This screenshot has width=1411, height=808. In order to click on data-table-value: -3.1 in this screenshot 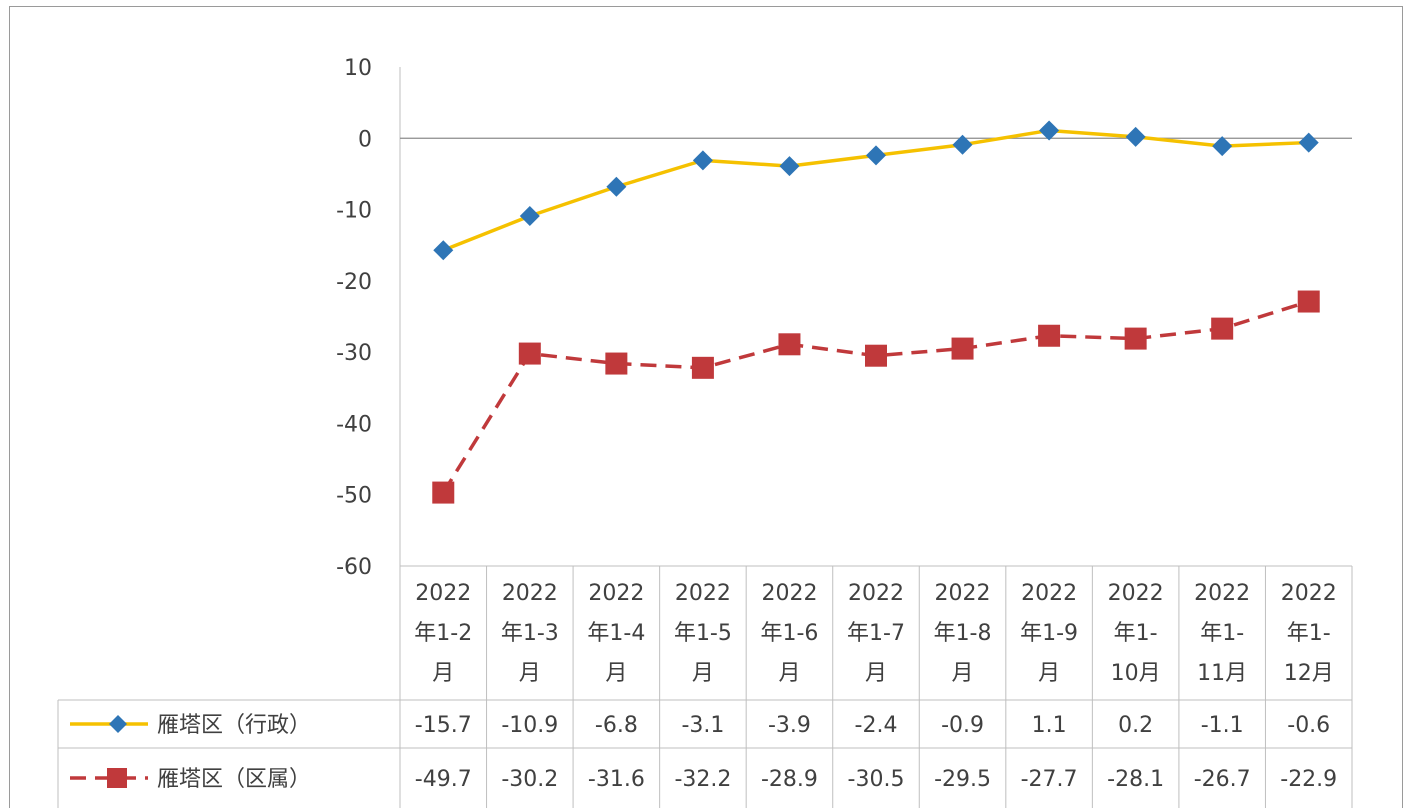, I will do `click(702, 725)`.